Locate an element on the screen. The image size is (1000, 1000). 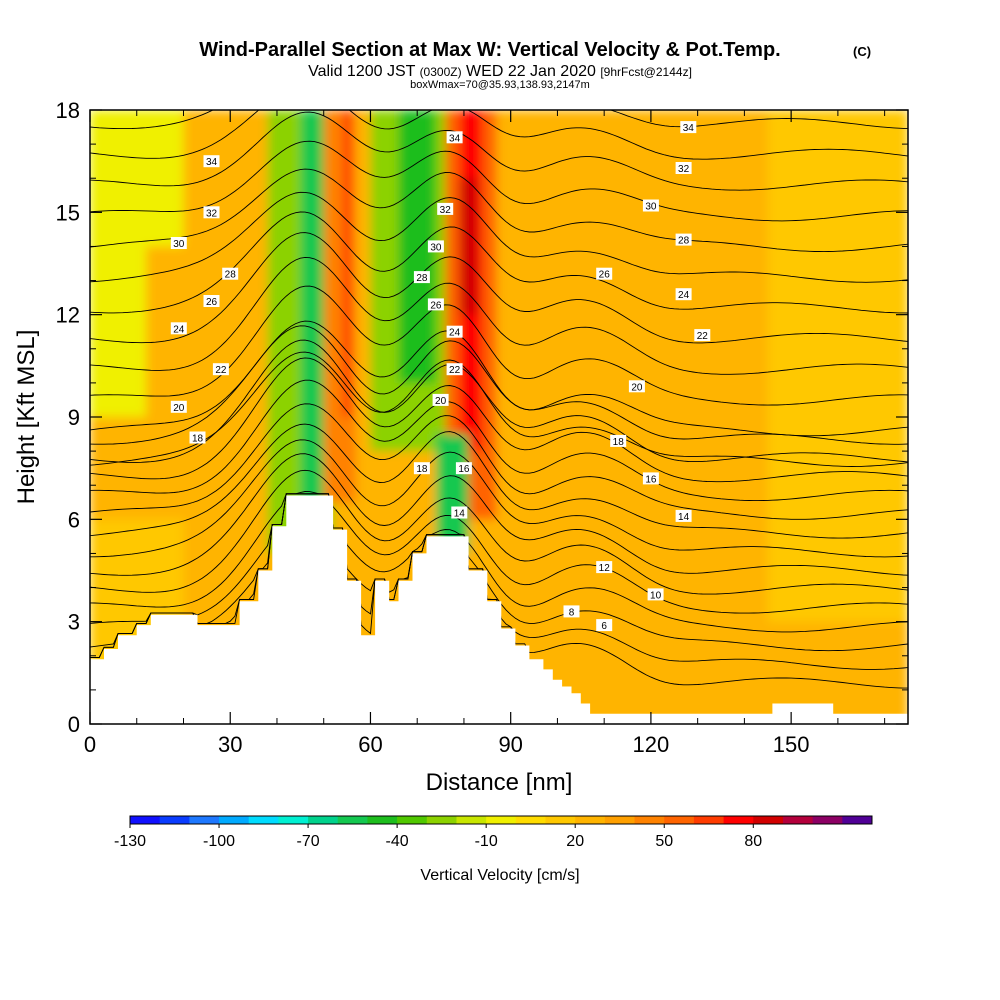
contour-label-9: 34 is located at coordinates (454, 137).